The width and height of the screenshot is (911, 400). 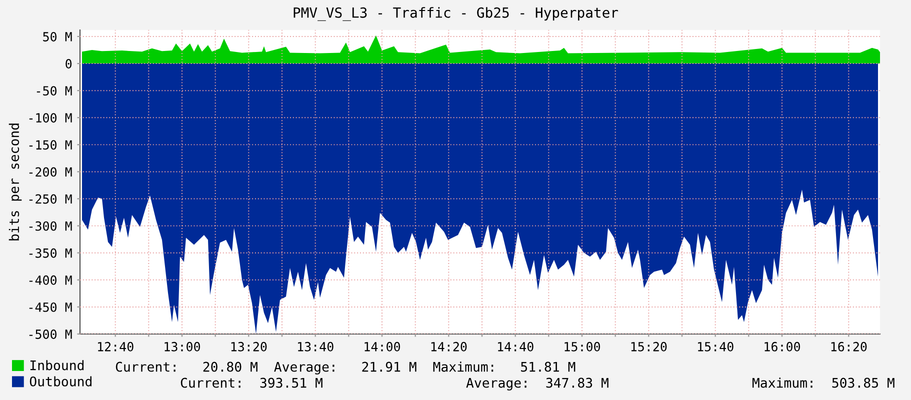 I want to click on y-tick-label: -50 M, so click(x=54, y=91).